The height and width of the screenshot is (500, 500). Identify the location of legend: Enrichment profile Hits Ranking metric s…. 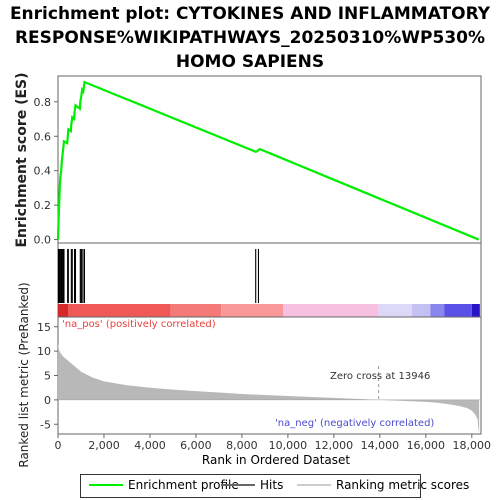
(274, 486).